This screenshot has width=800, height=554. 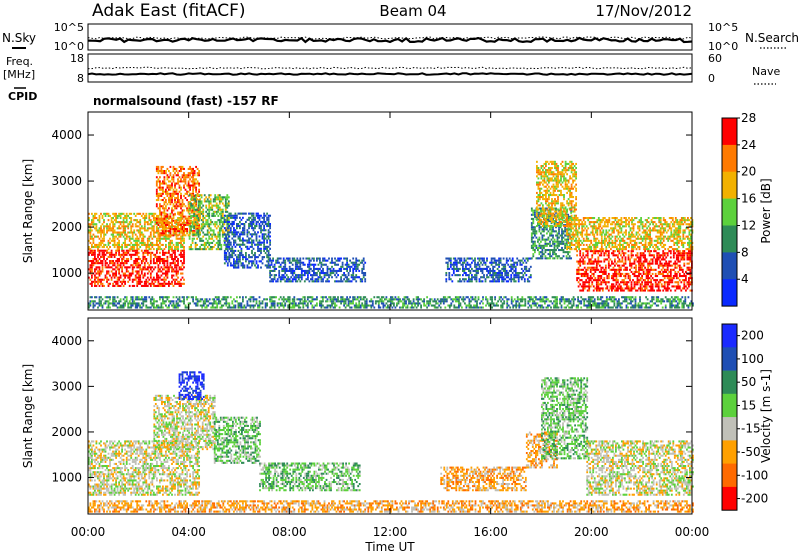 I want to click on noise-right-tick-bottom: 10^0, so click(x=723, y=46).